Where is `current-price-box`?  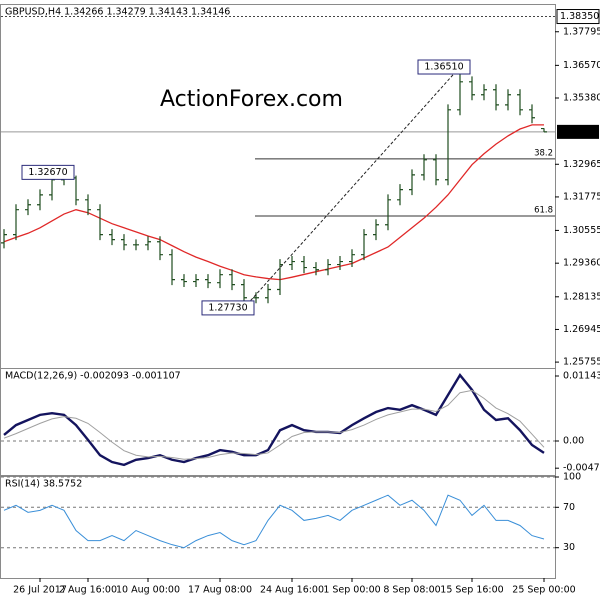
current-price-box is located at coordinates (578, 131).